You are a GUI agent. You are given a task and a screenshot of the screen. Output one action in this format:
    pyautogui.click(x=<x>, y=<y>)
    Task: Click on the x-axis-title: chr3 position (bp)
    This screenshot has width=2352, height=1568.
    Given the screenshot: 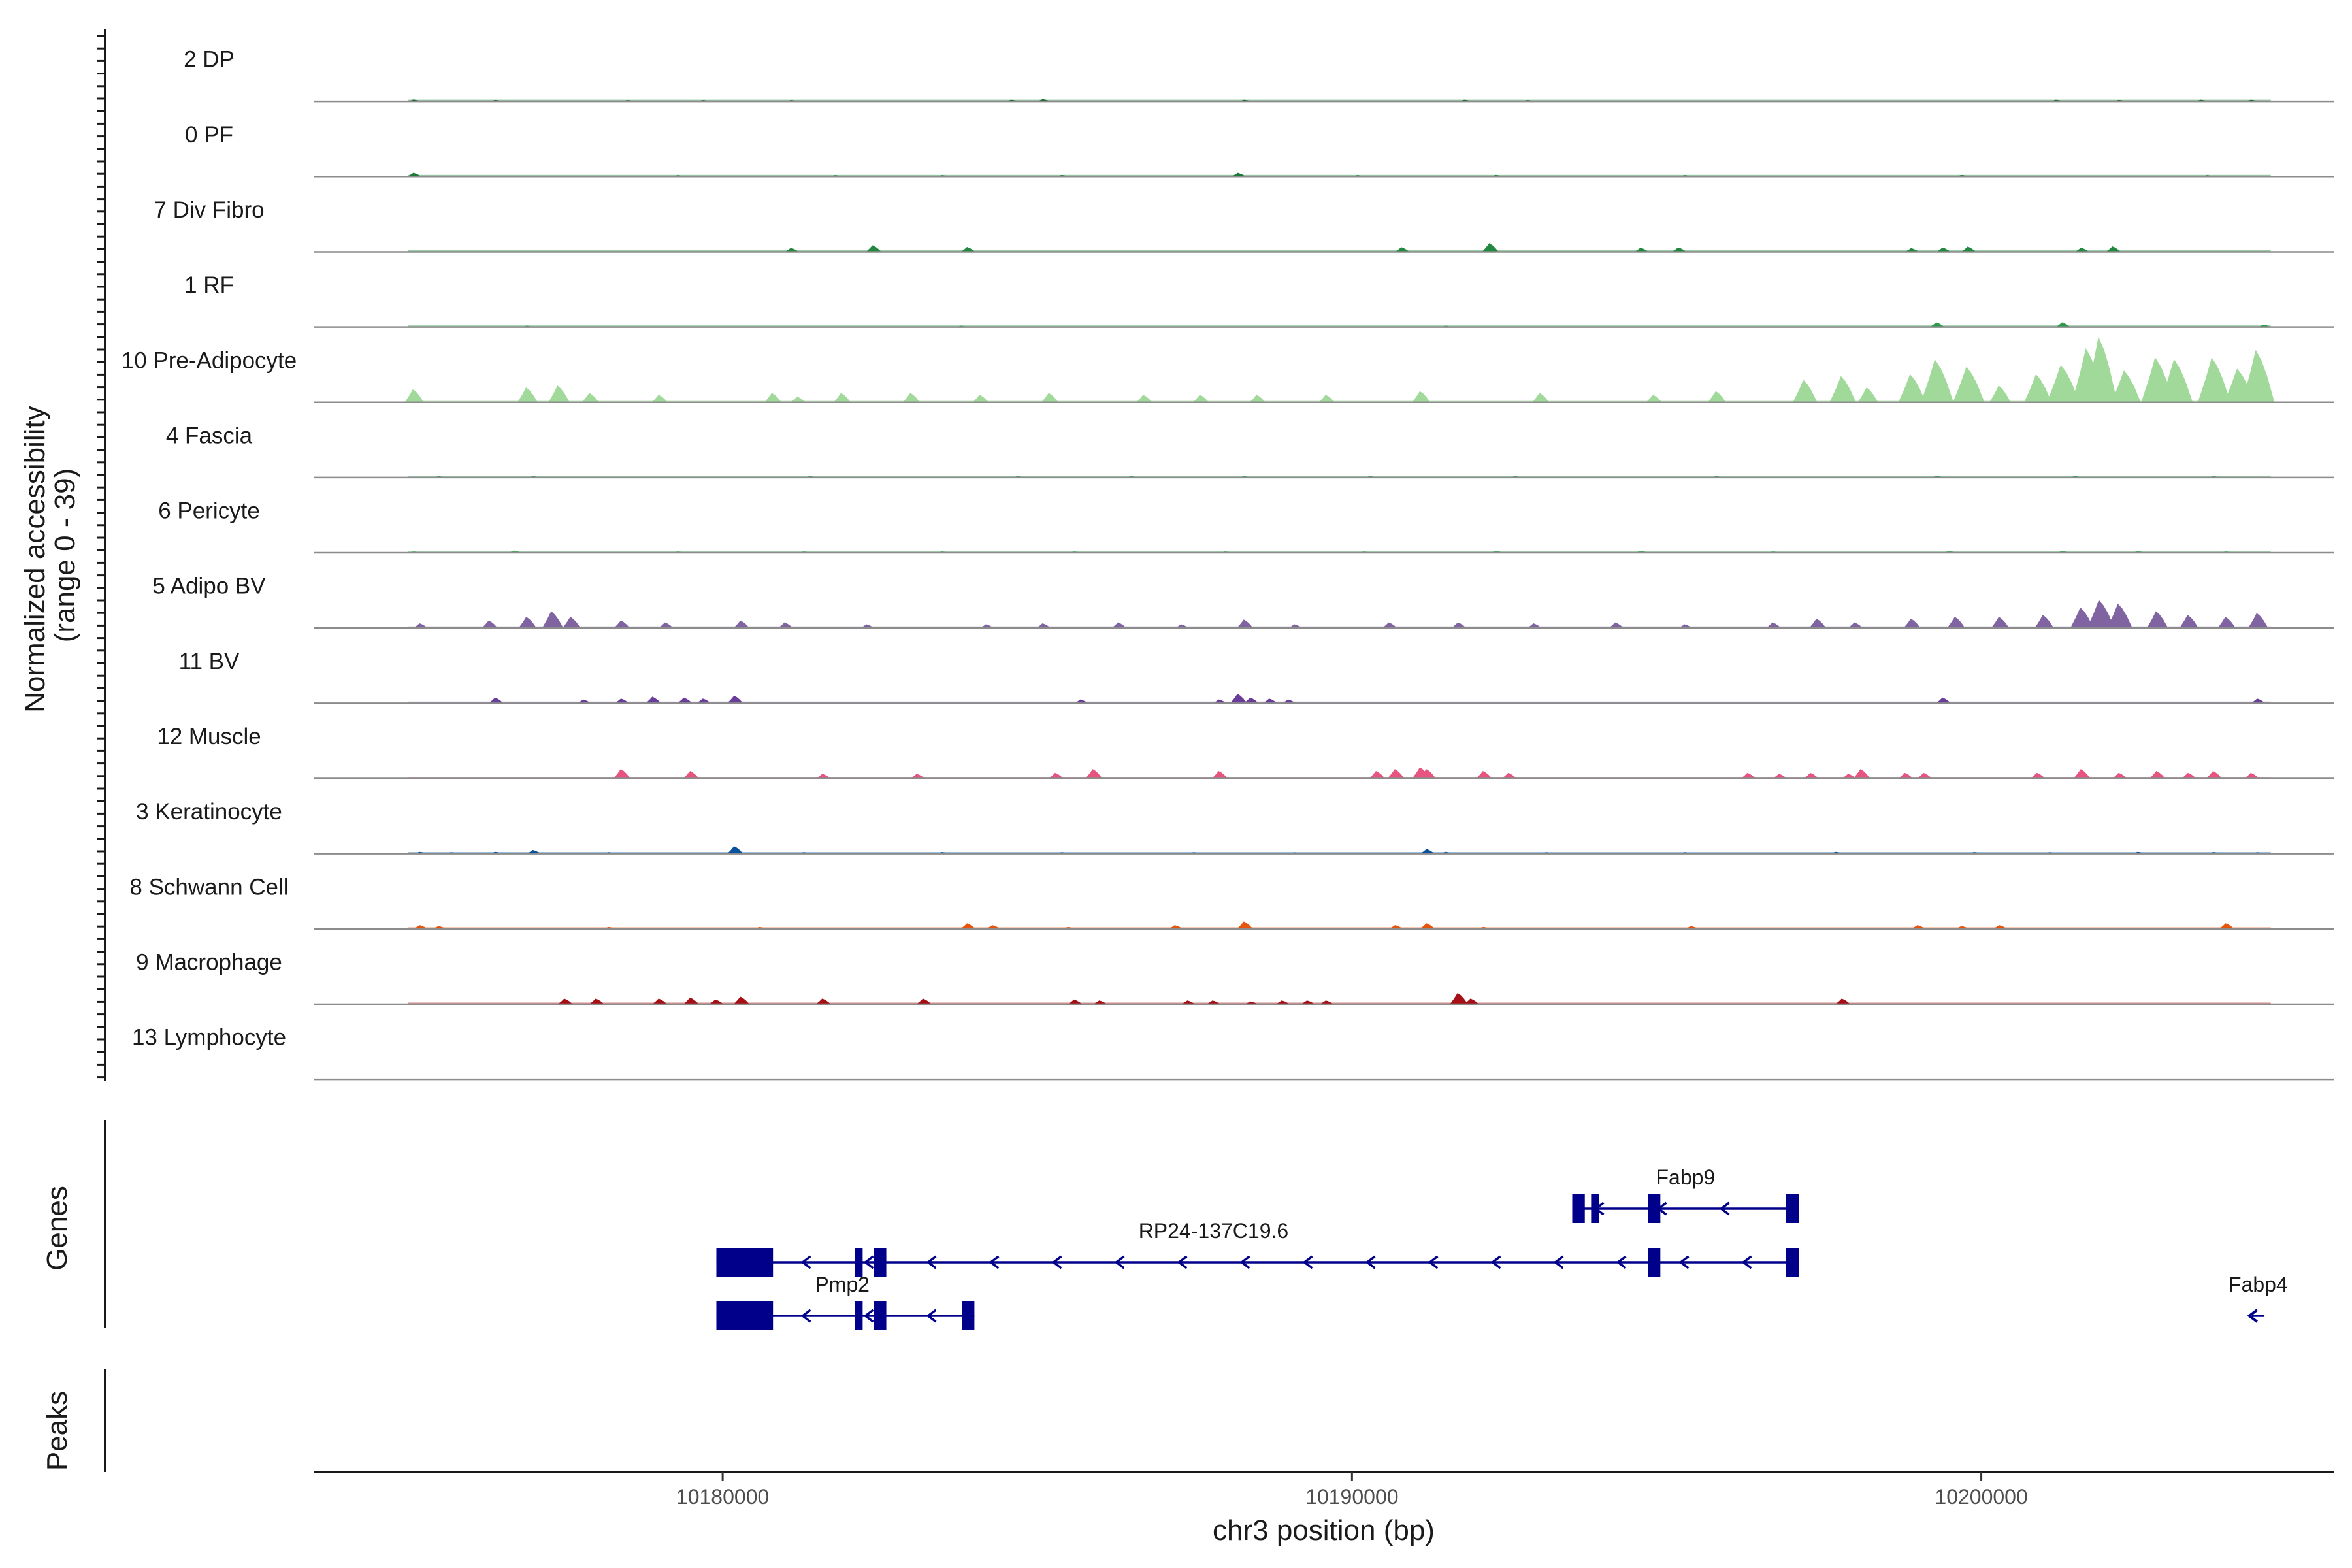 What is the action you would take?
    pyautogui.click(x=1324, y=1530)
    